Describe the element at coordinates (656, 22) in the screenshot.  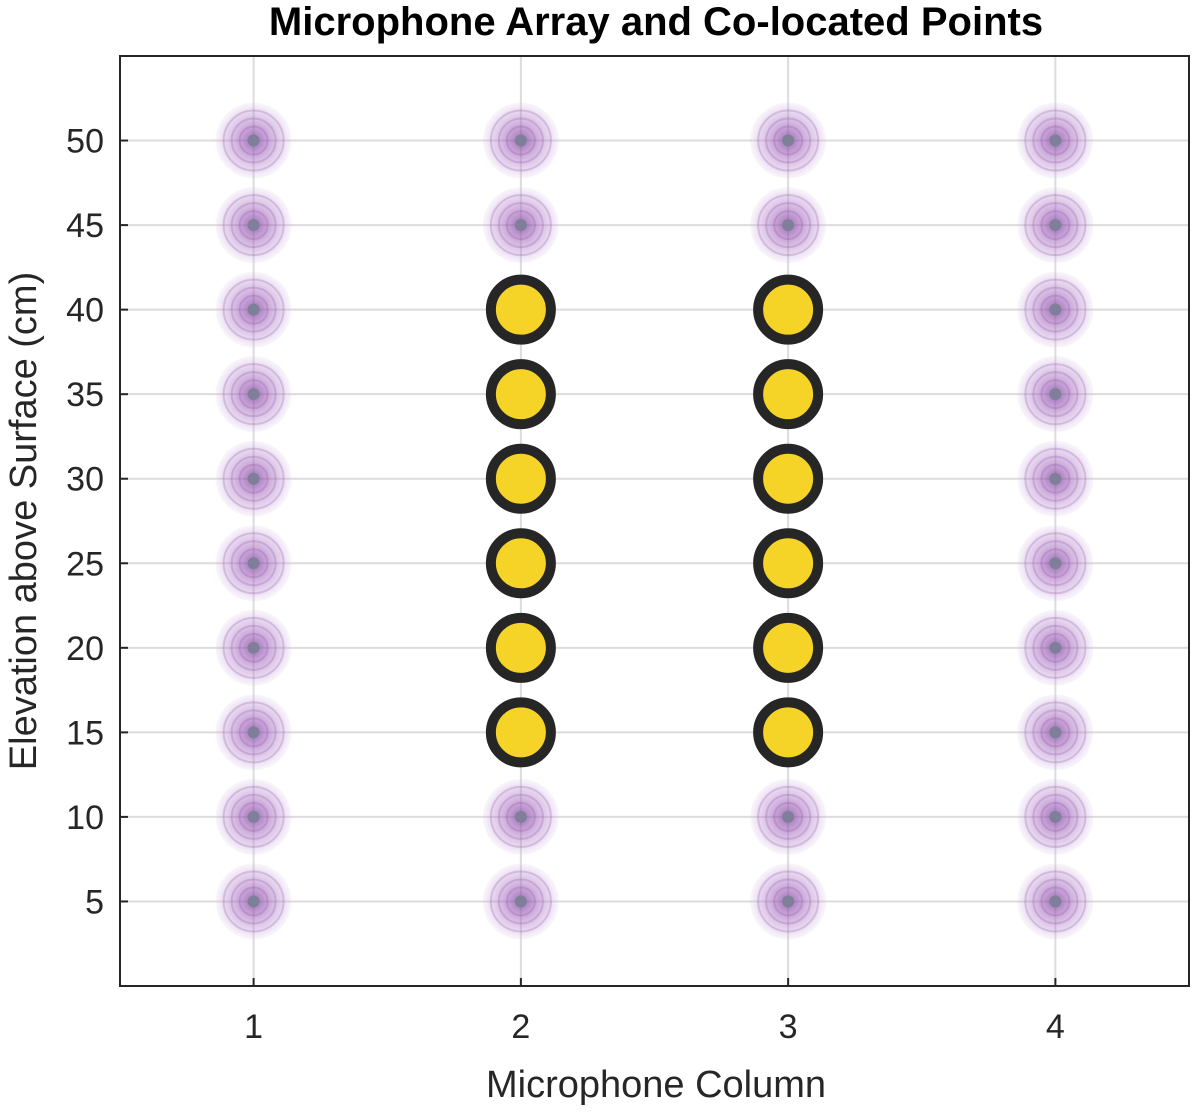
I see `chart-title: Microphone Array and Co-located Points` at that location.